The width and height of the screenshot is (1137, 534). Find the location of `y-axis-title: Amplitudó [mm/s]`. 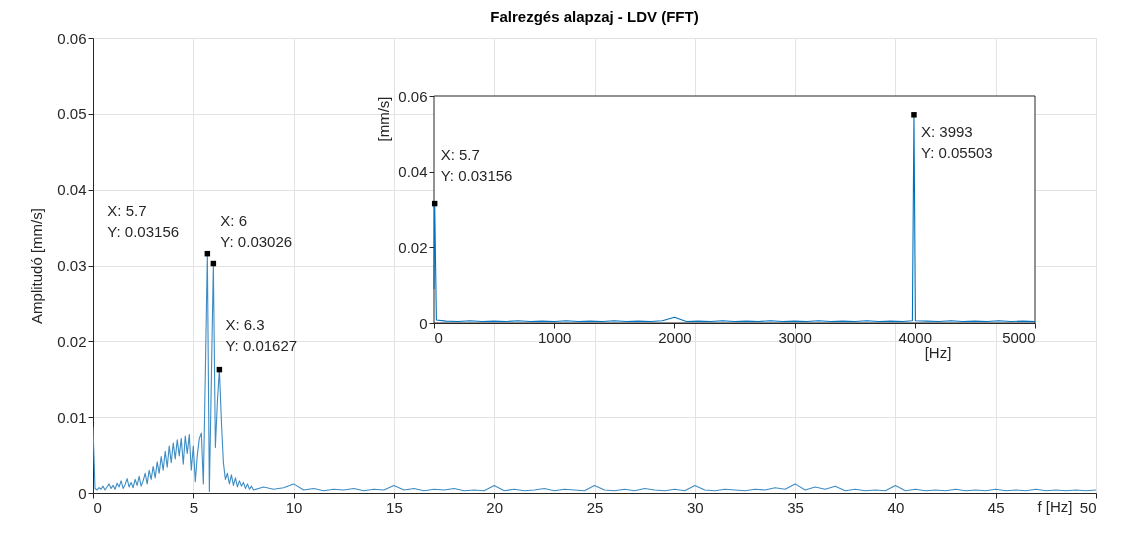

y-axis-title: Amplitudó [mm/s] is located at coordinates (37, 266).